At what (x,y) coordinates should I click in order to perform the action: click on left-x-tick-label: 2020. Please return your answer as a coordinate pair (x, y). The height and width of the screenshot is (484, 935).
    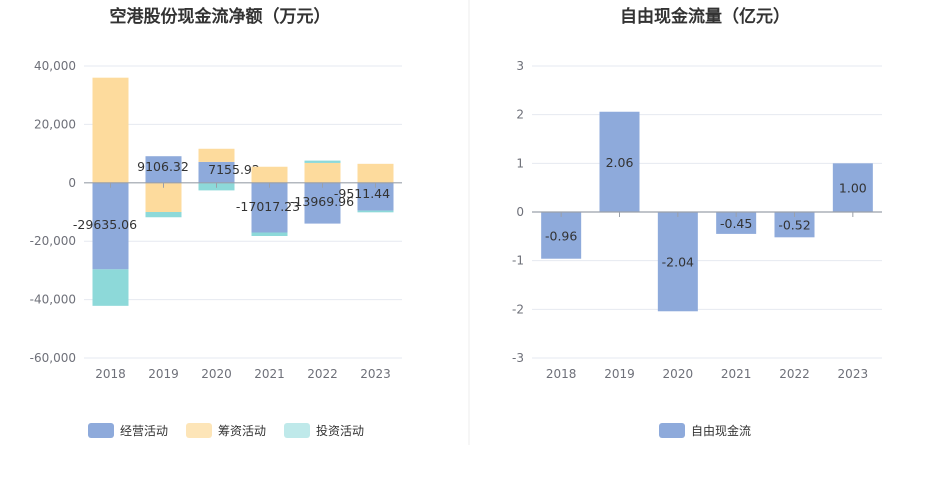
    Looking at the image, I should click on (216, 374).